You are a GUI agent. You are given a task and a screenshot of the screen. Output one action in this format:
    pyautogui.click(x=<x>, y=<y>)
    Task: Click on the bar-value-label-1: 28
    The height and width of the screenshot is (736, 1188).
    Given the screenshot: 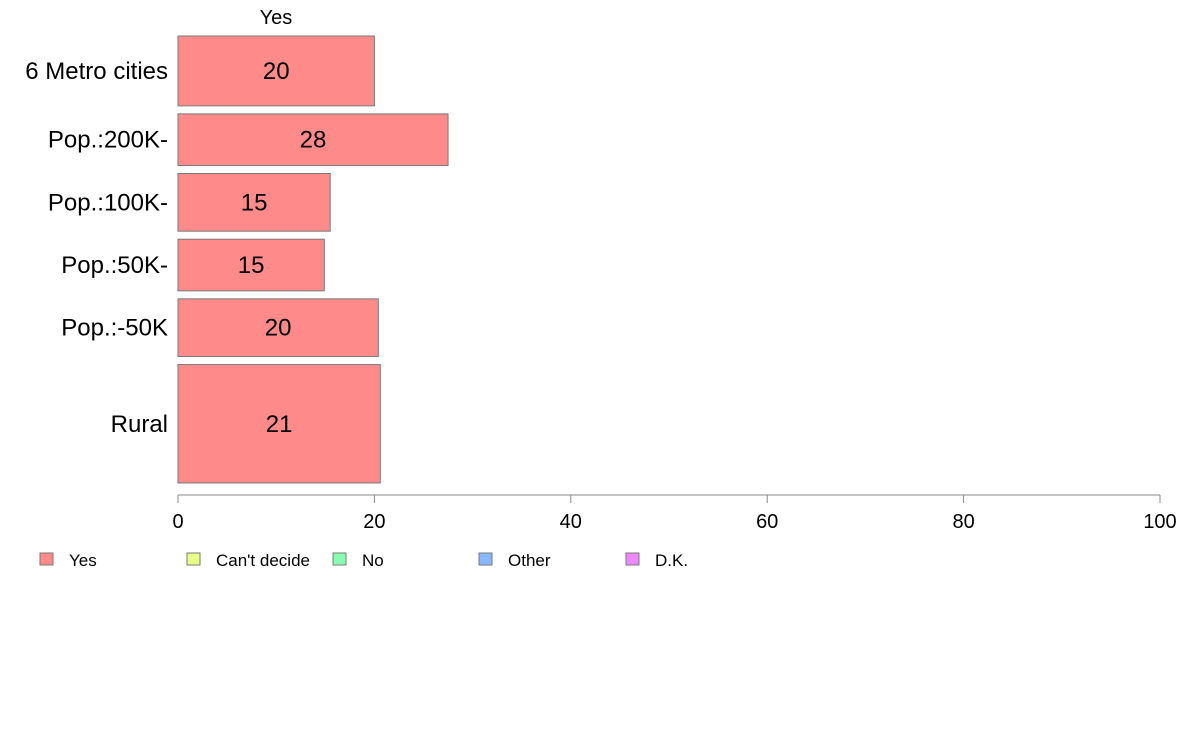 What is the action you would take?
    pyautogui.click(x=313, y=140)
    